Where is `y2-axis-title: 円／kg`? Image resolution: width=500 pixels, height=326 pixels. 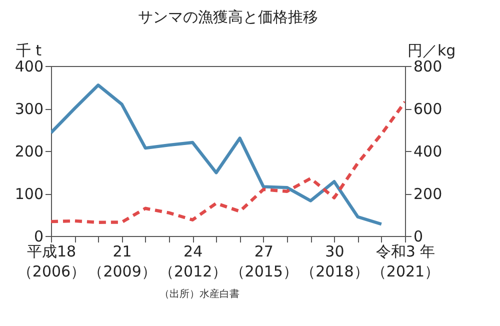 y2-axis-title: 円／kg is located at coordinates (432, 51).